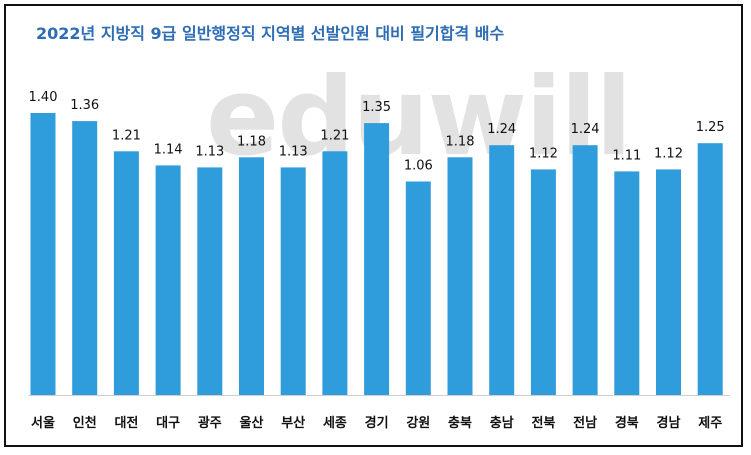  Describe the element at coordinates (334, 135) in the screenshot. I see `value-label-세종: 1.21` at that location.